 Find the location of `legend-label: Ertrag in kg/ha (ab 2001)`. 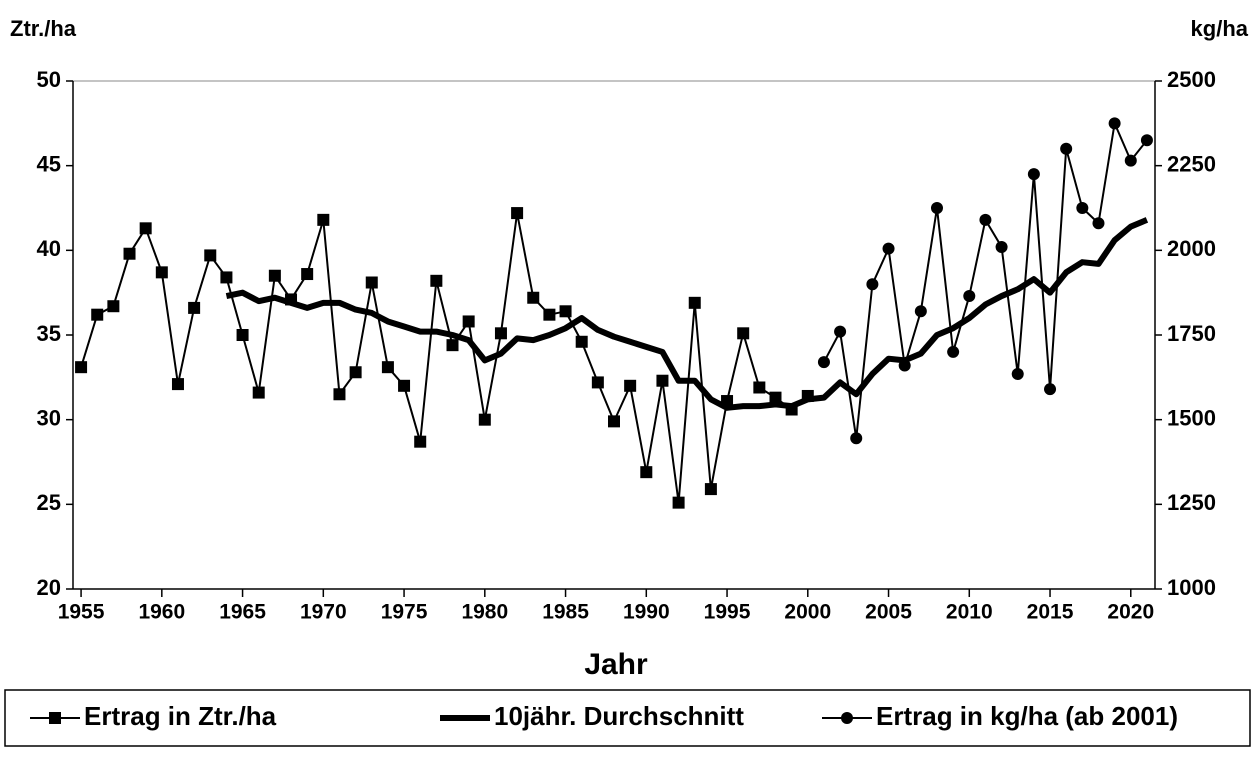

legend-label: Ertrag in kg/ha (ab 2001) is located at coordinates (1027, 716).